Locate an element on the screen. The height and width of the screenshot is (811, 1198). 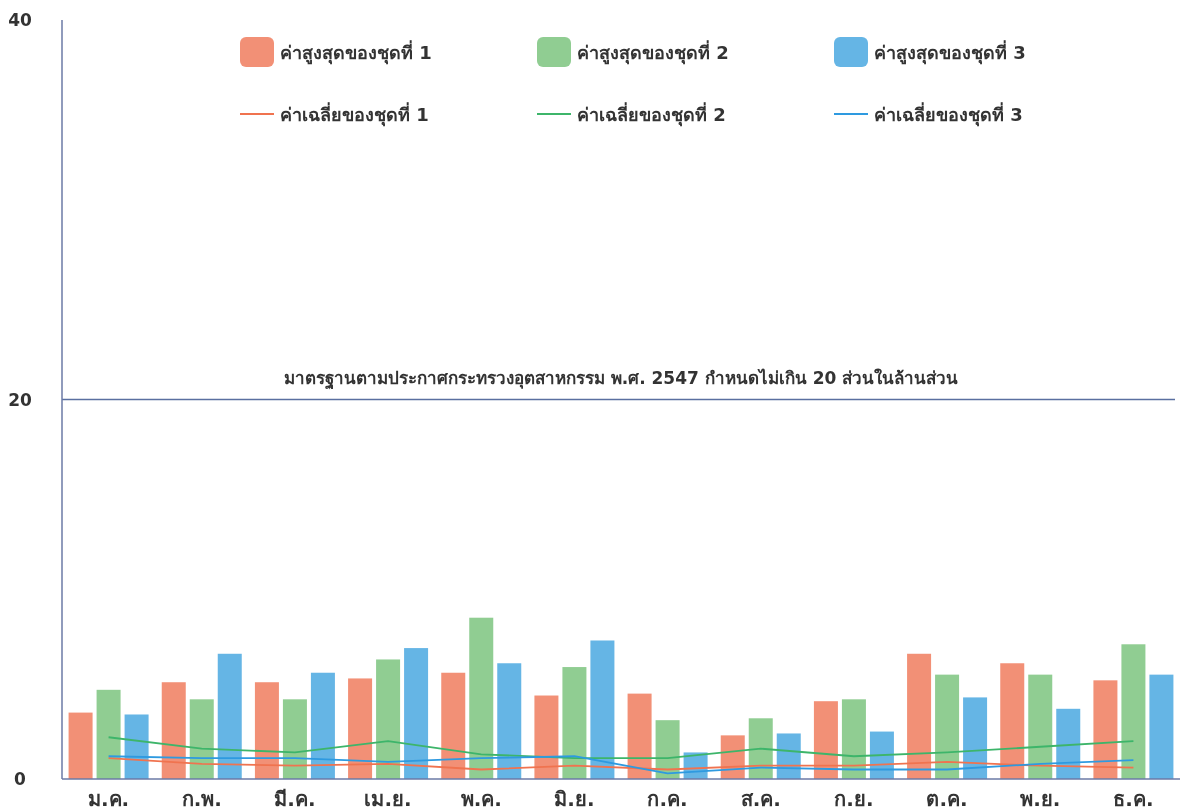
x-tick-label: ก.ค. is located at coordinates (667, 799).